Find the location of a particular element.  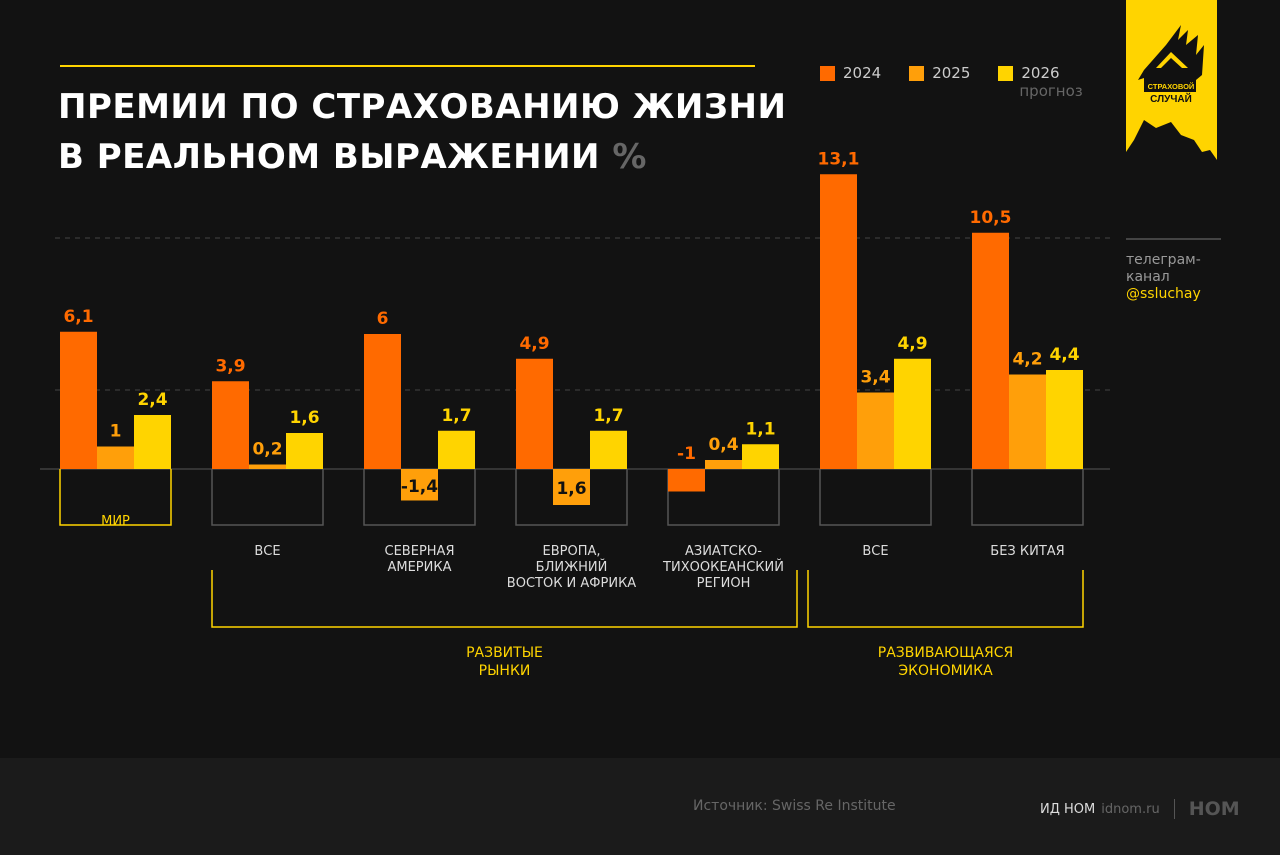

category-label: АЗИАТСКО- is located at coordinates (723, 551).